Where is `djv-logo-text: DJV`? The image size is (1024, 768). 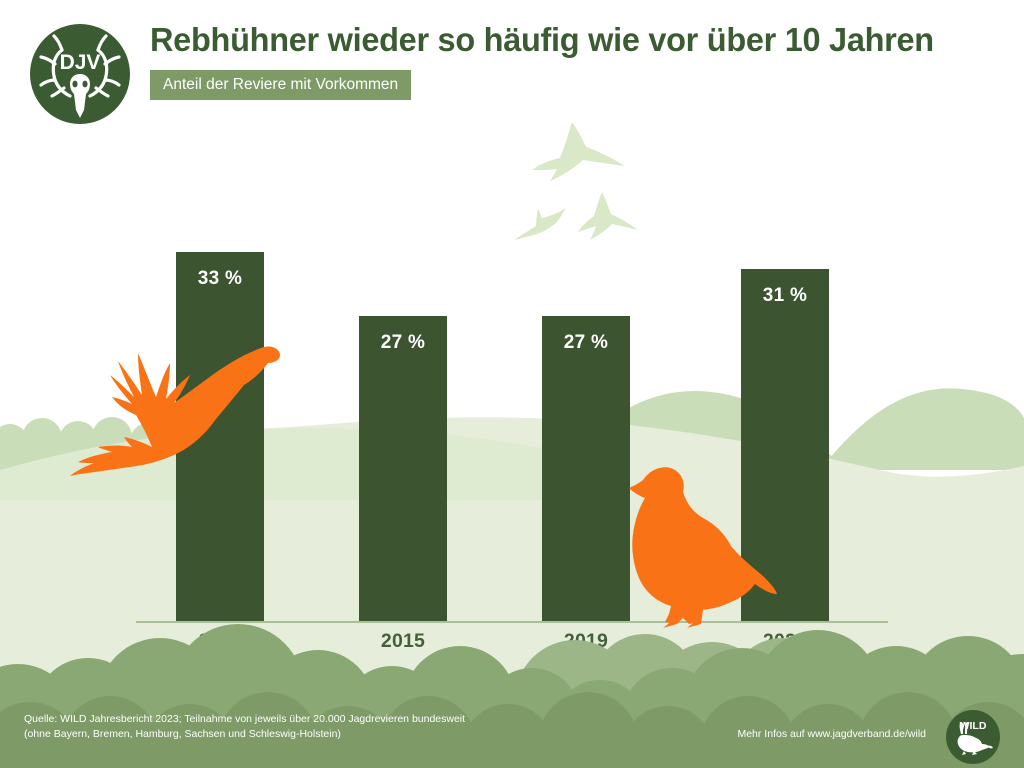
djv-logo-text: DJV is located at coordinates (80, 62).